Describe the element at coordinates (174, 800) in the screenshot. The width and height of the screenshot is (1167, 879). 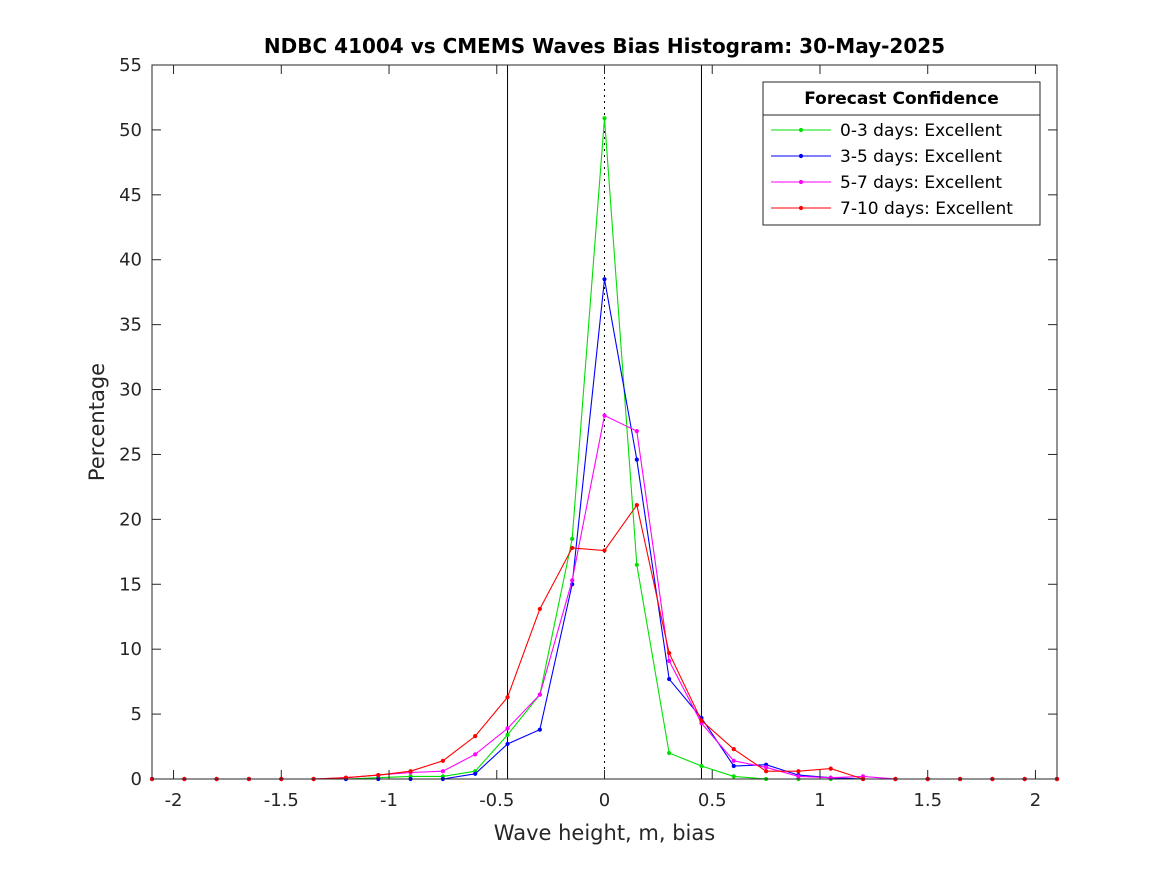
I see `x-tick-label: -2` at that location.